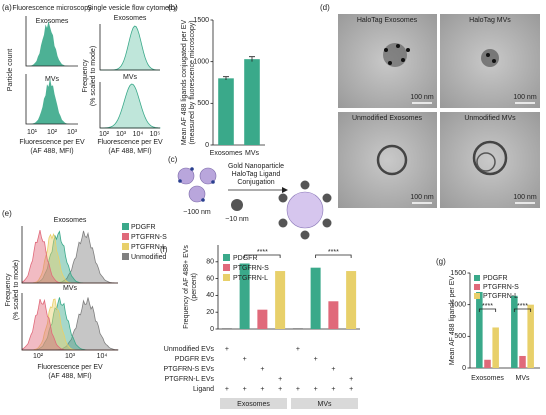 The height and width of the screenshot is (415, 546). Describe the element at coordinates (186, 287) in the screenshot. I see `y-label: Frequency of AF 488+ EVs` at that location.